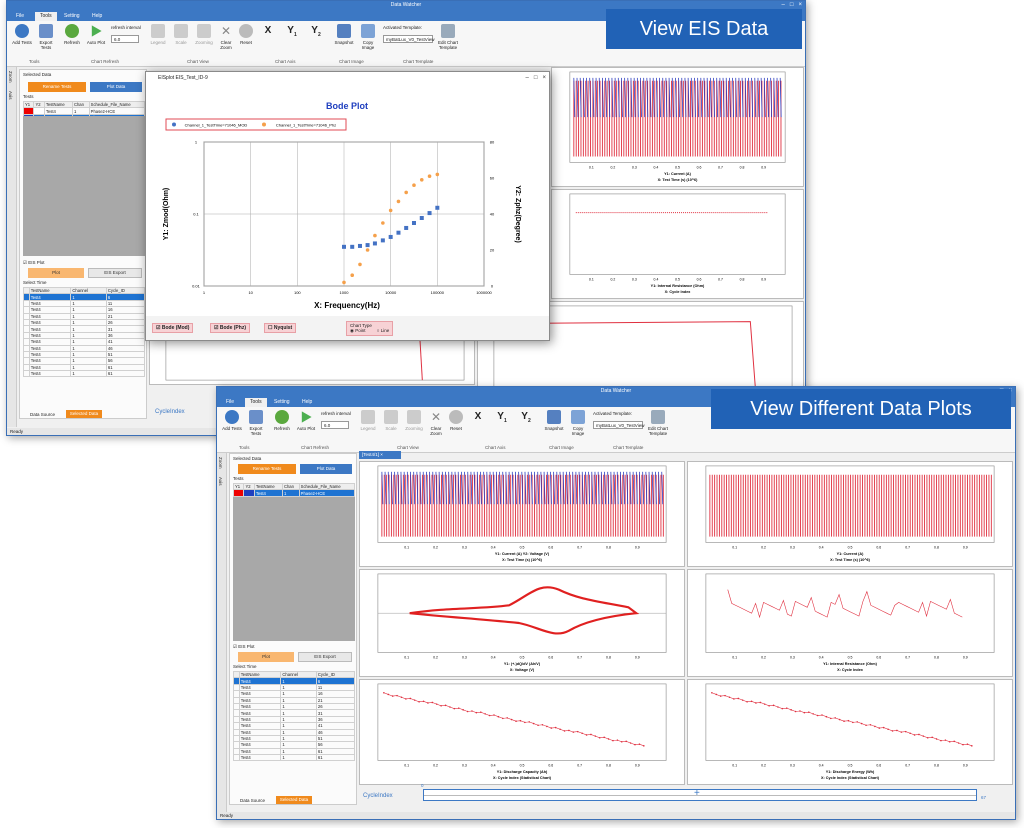 This screenshot has width=1024, height=828. Describe the element at coordinates (720, 279) in the screenshot. I see `tick-label: 0.7` at that location.